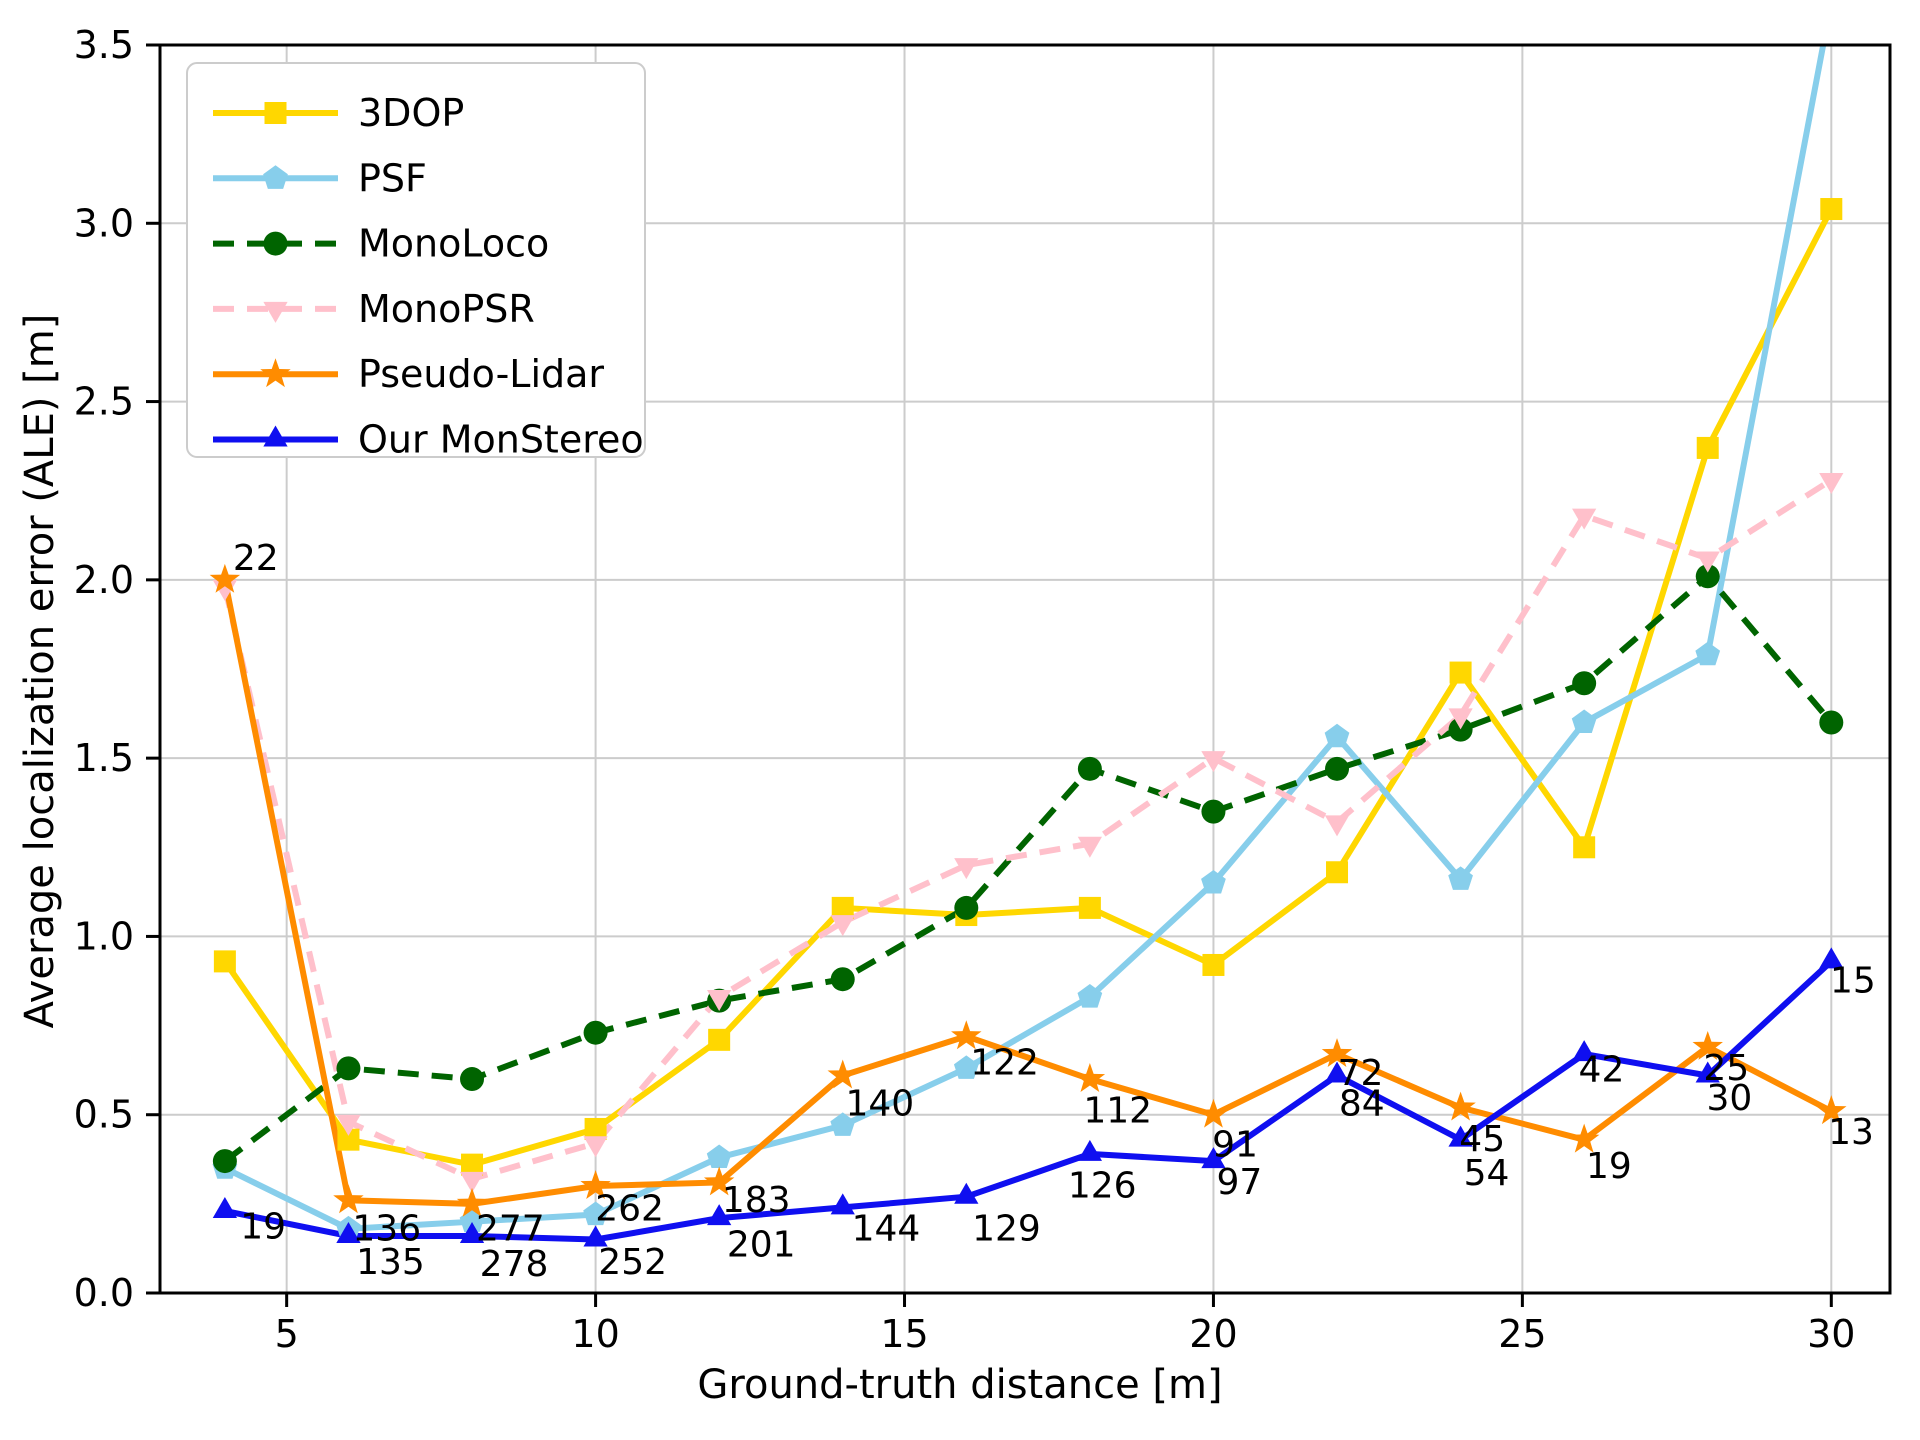 The height and width of the screenshot is (1440, 1920). I want to click on legend-star-marker, so click(275, 373).